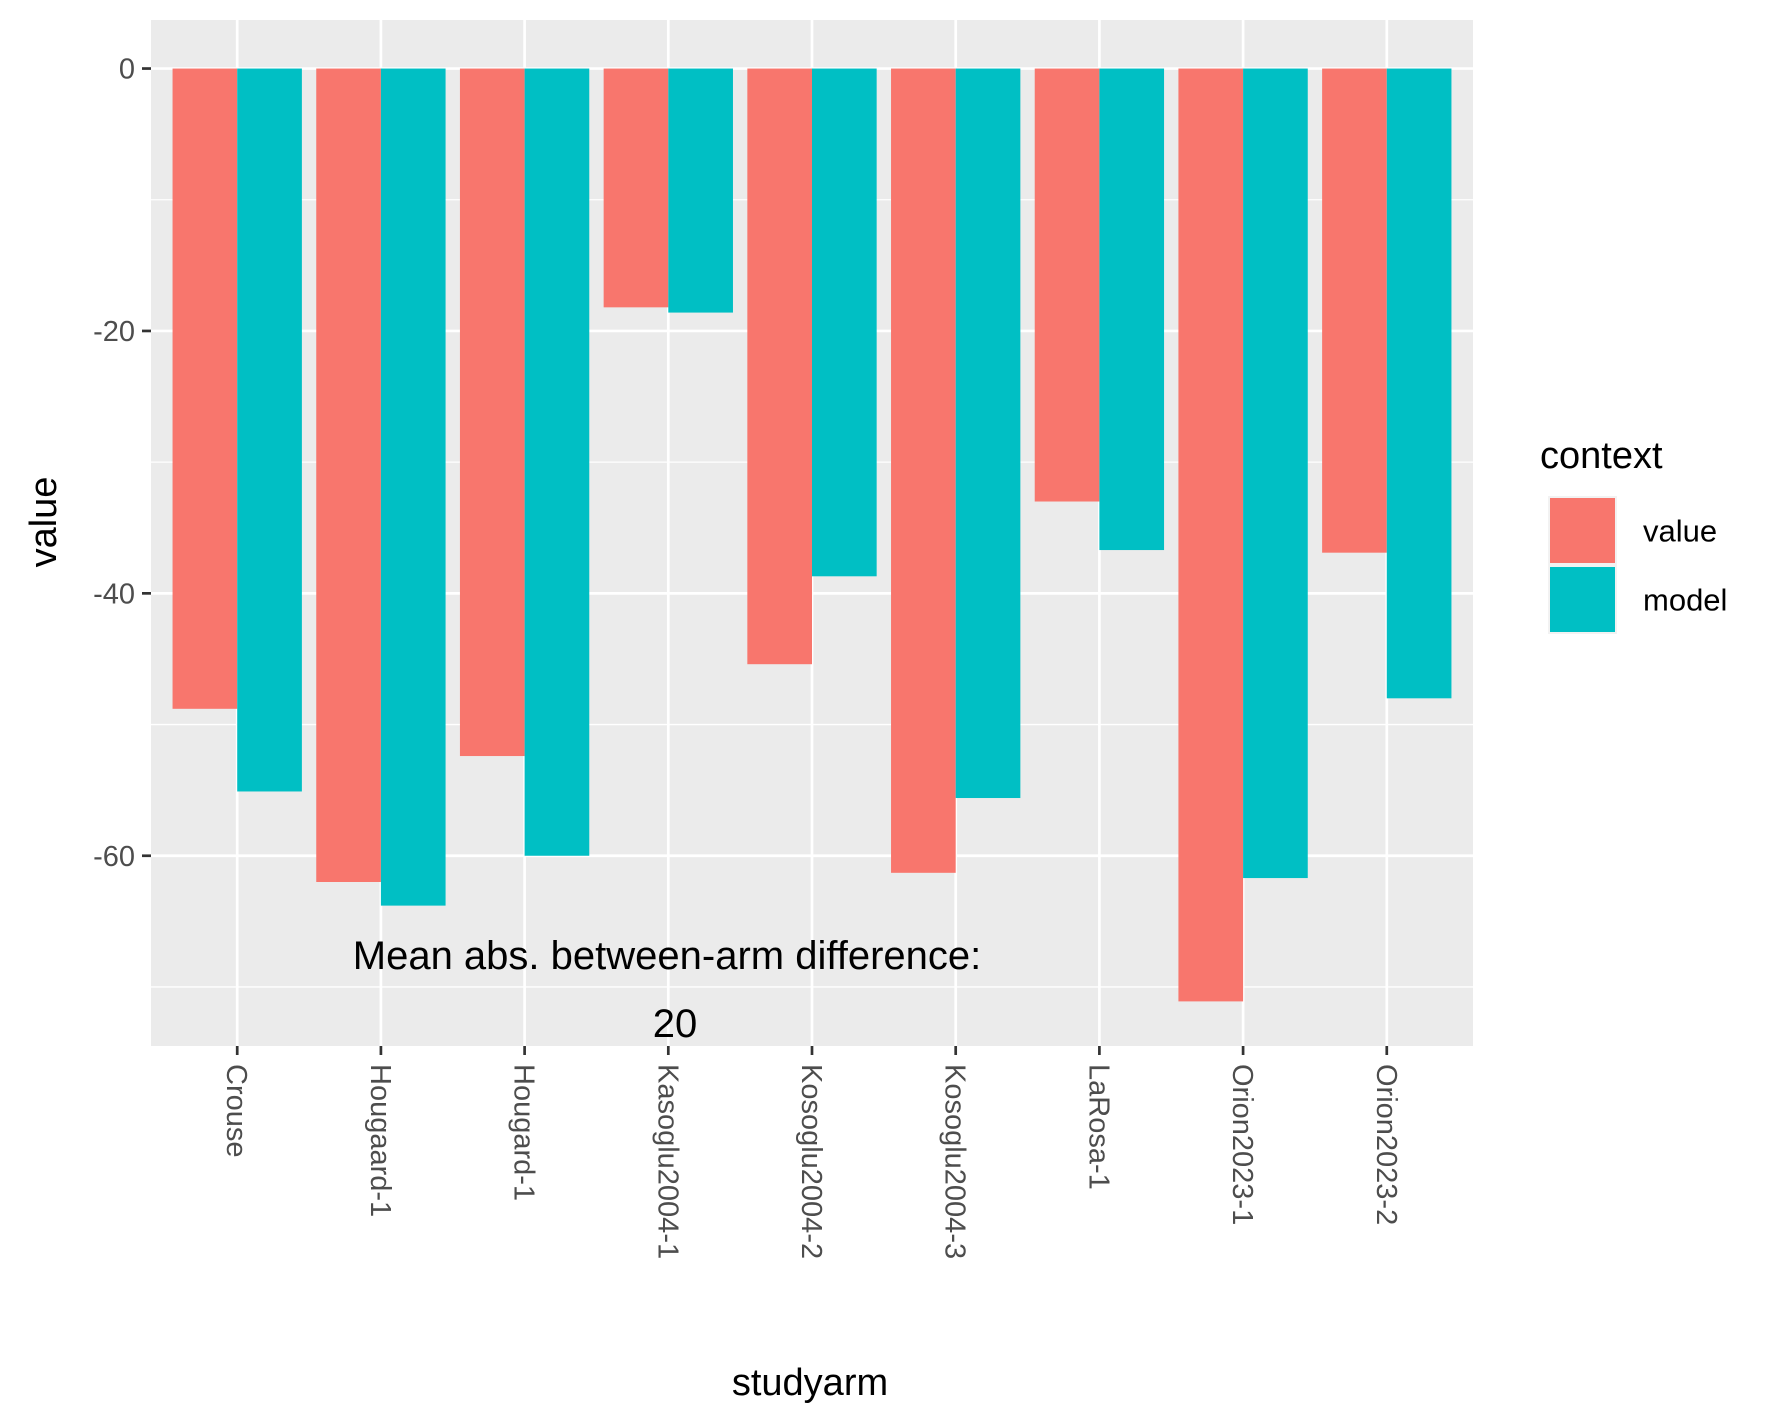 The width and height of the screenshot is (1771, 1417). What do you see at coordinates (1637, 565) in the screenshot?
I see `legend-items: value model` at bounding box center [1637, 565].